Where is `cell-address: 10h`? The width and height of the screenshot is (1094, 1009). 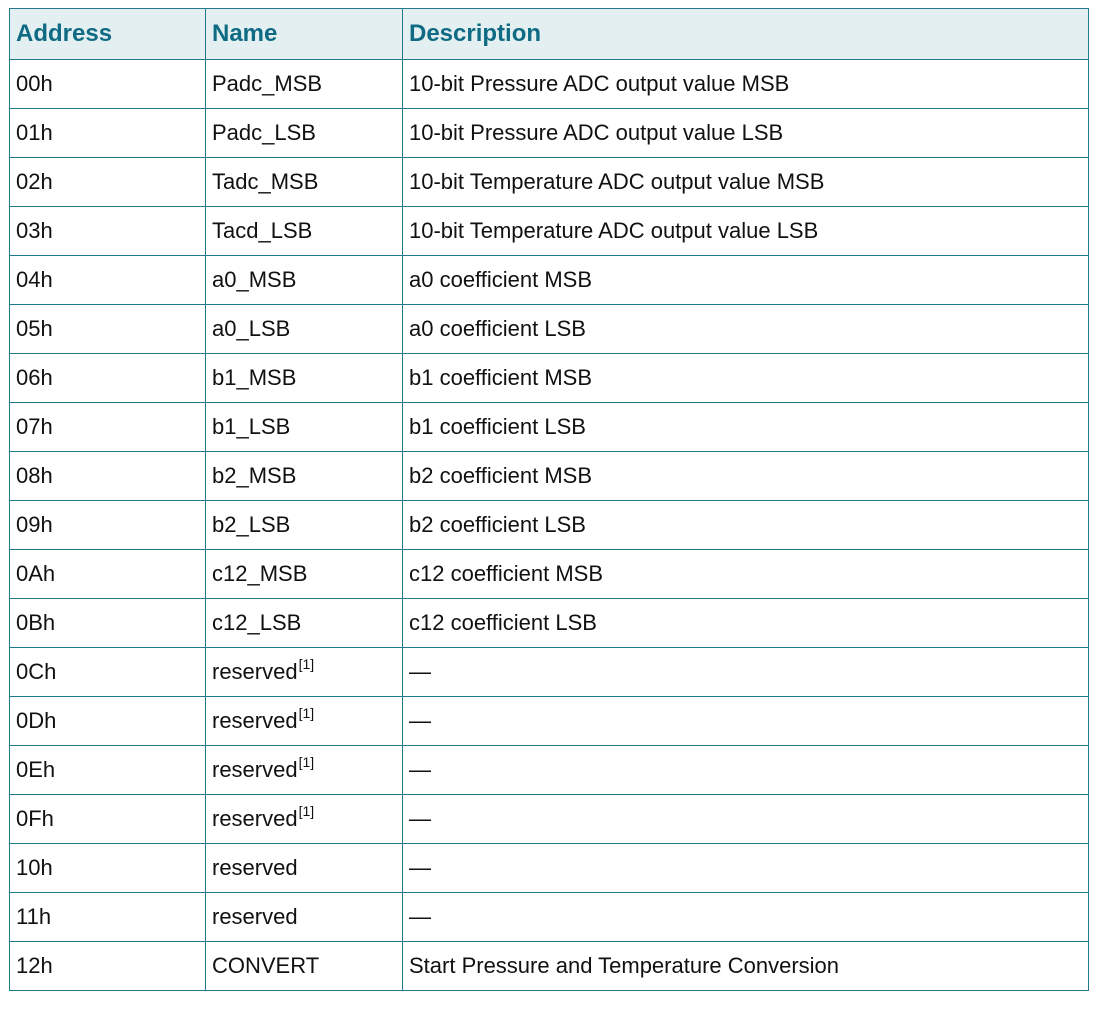
cell-address: 10h is located at coordinates (107, 868).